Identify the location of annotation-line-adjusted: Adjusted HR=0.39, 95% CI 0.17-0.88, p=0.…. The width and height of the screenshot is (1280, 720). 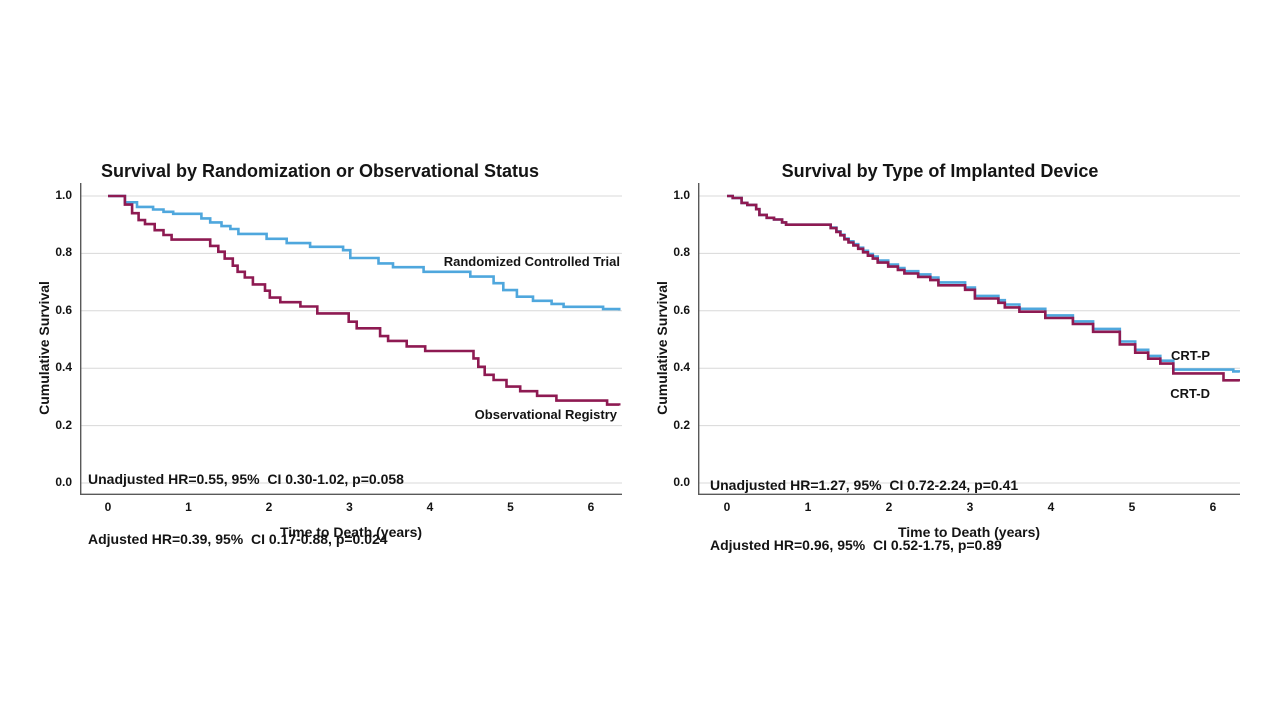
(238, 539).